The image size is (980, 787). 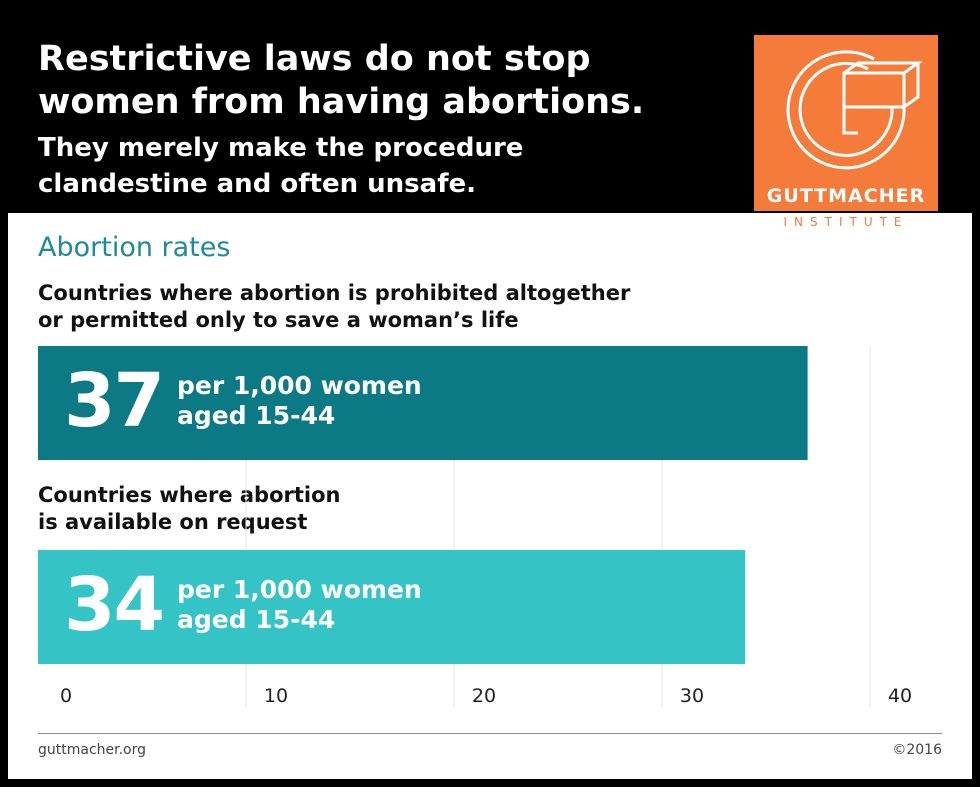 I want to click on bar-1-unit: per 1,000 women aged 15-44, so click(x=299, y=401).